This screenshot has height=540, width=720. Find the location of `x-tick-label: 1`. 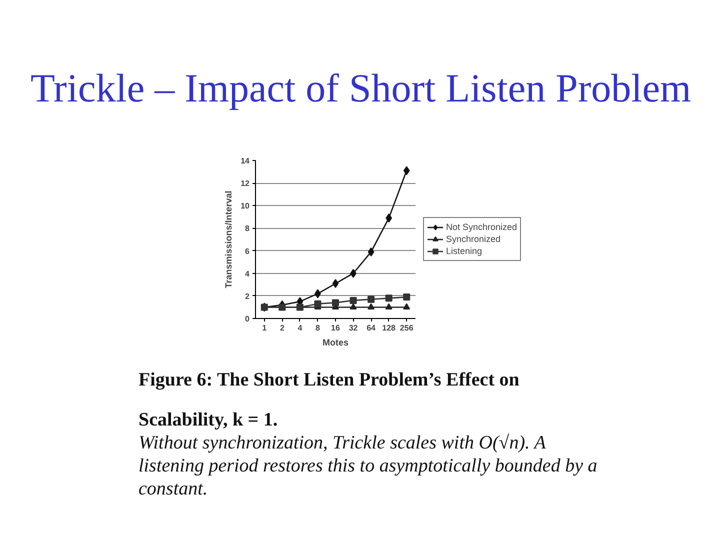

x-tick-label: 1 is located at coordinates (265, 328).